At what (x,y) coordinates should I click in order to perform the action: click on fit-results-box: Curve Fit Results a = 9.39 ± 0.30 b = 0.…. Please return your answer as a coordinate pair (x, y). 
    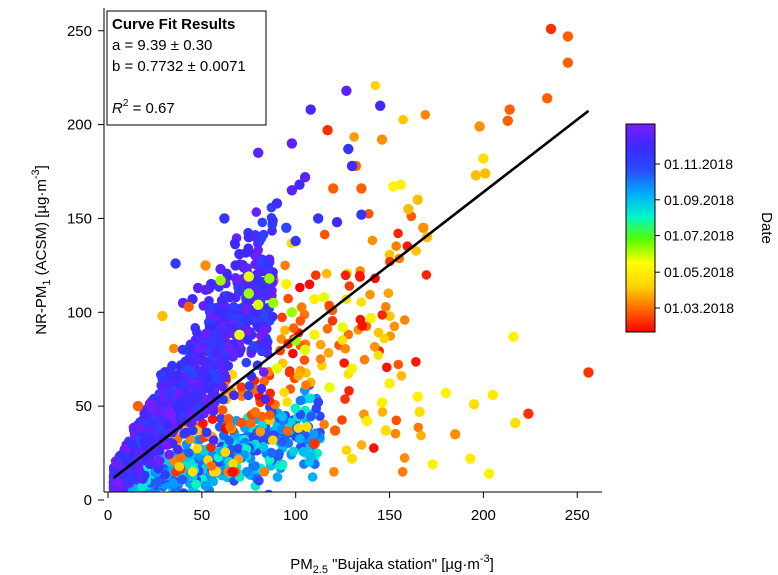
    Looking at the image, I should click on (186, 68).